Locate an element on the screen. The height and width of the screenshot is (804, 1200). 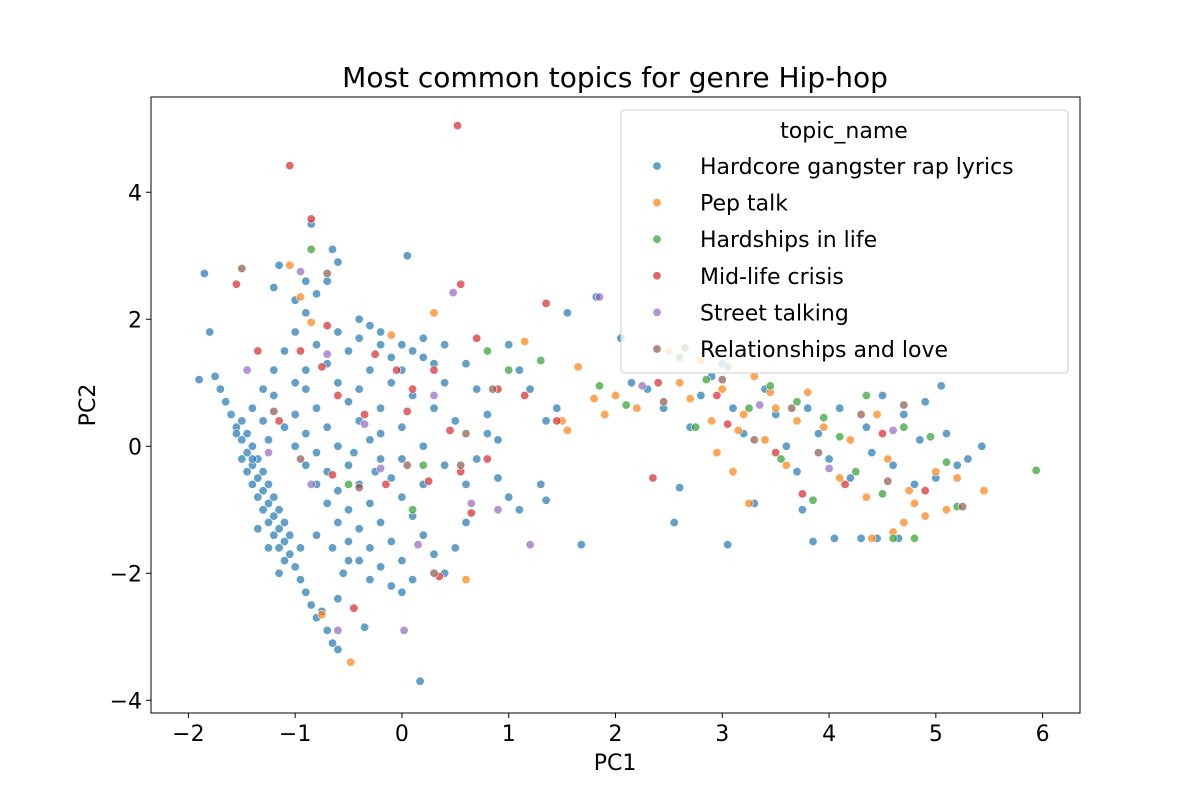
x-axis-ticks: −2 −1 0 1 2 3 4 5 6 is located at coordinates (611, 730).